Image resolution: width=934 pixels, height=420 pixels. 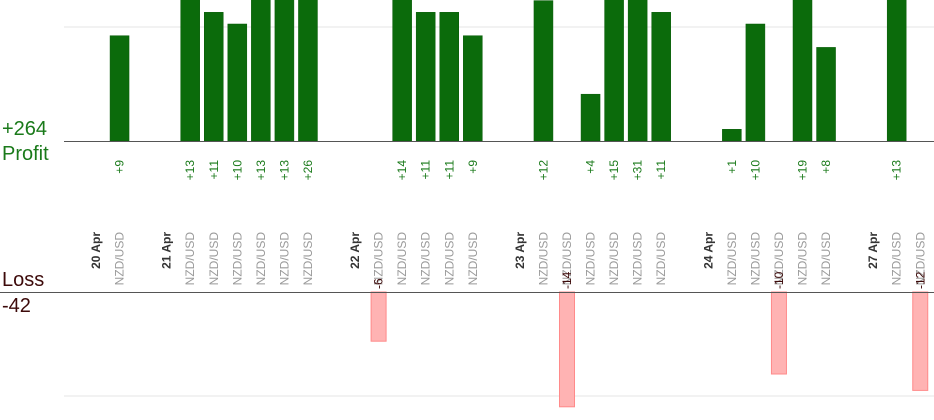 I want to click on loss-value-label: -14, so click(x=567, y=280).